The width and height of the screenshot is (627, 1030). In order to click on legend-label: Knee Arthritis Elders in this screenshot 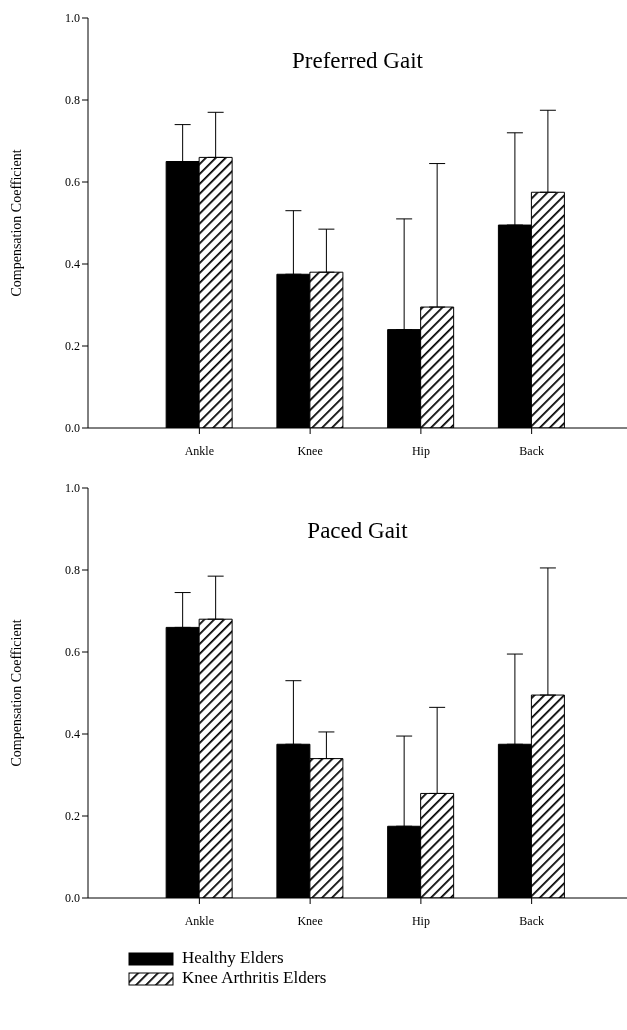, I will do `click(254, 977)`.